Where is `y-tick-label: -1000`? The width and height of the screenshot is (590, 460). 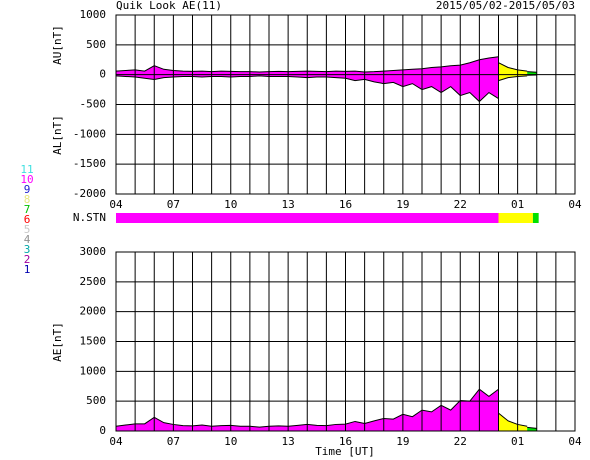 y-tick-label: -1000 is located at coordinates (89, 133).